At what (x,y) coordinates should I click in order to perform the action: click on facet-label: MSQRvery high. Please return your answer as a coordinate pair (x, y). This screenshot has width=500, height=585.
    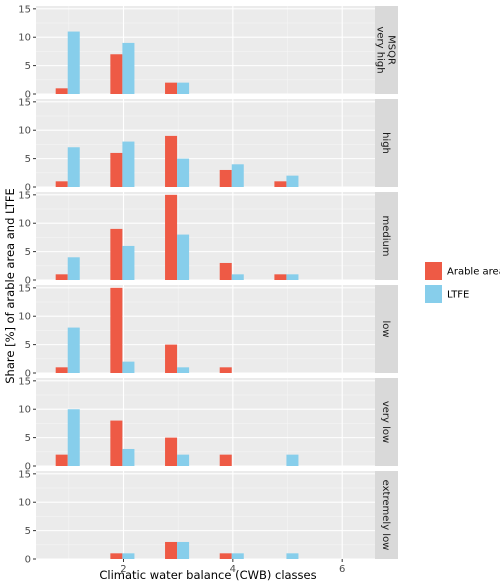
    Looking at the image, I should click on (386, 49).